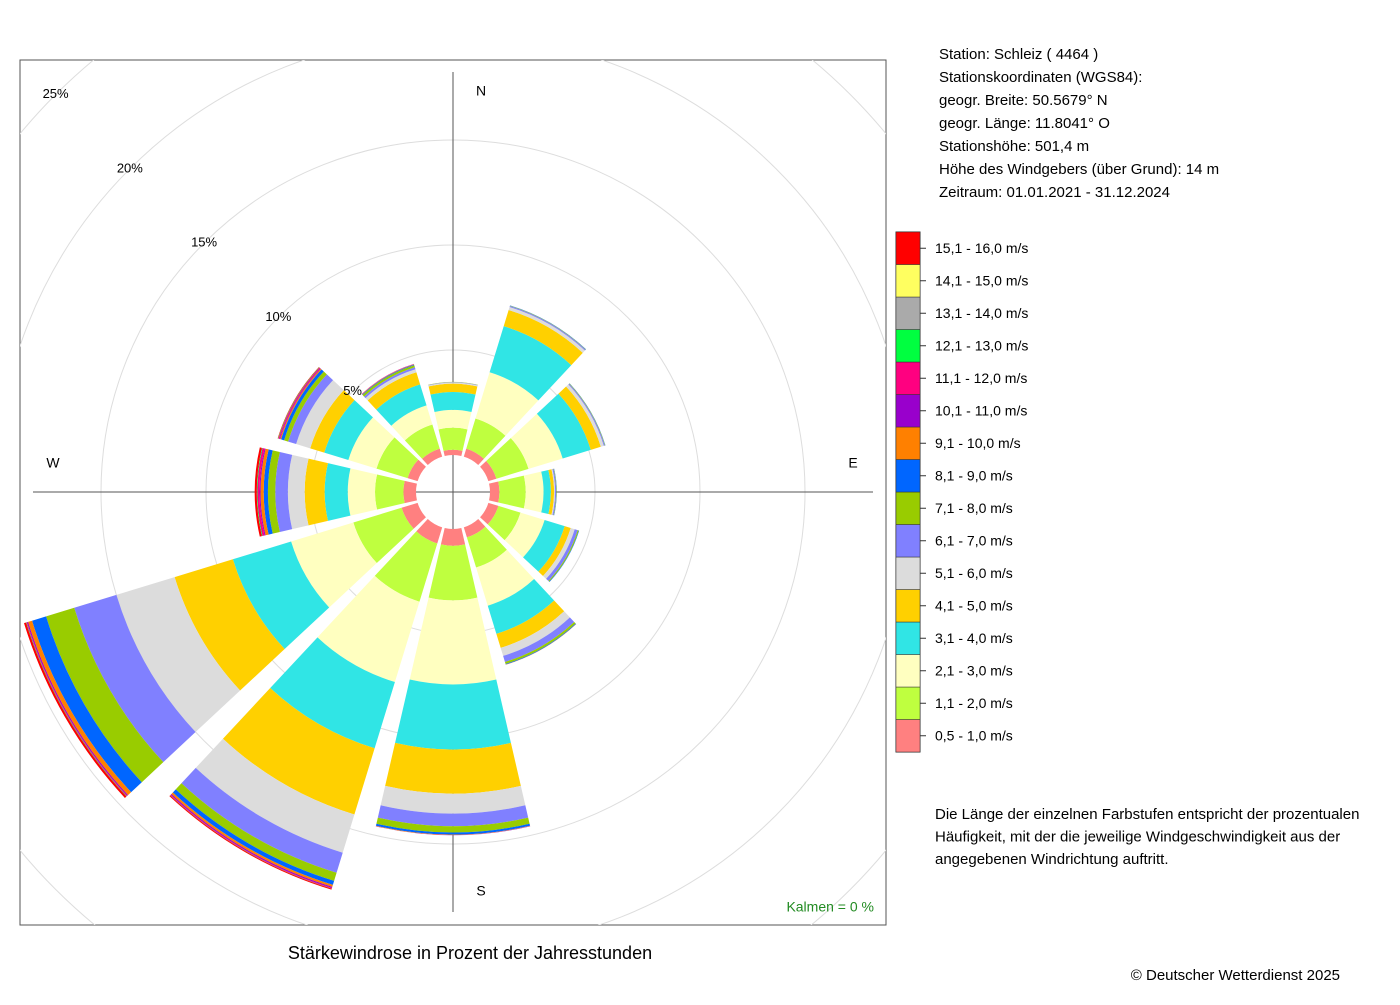 This screenshot has height=1005, width=1400. Describe the element at coordinates (974, 735) in the screenshot. I see `legend-label: 0,5 - 1,0 m/s` at that location.